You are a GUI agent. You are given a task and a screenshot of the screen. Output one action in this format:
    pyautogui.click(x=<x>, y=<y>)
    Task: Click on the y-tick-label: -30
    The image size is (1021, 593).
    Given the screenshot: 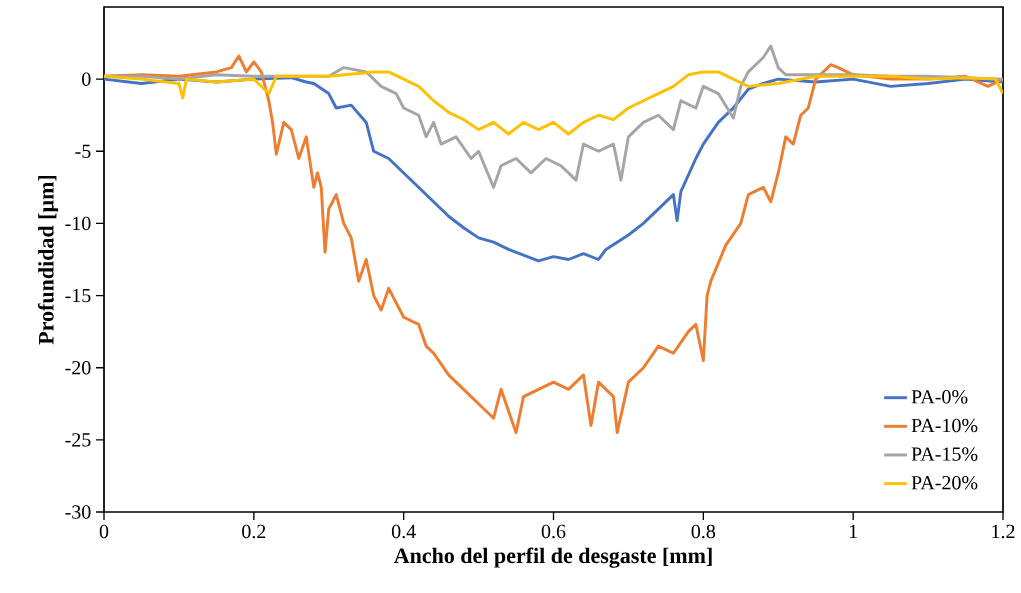 What is the action you would take?
    pyautogui.click(x=78, y=512)
    